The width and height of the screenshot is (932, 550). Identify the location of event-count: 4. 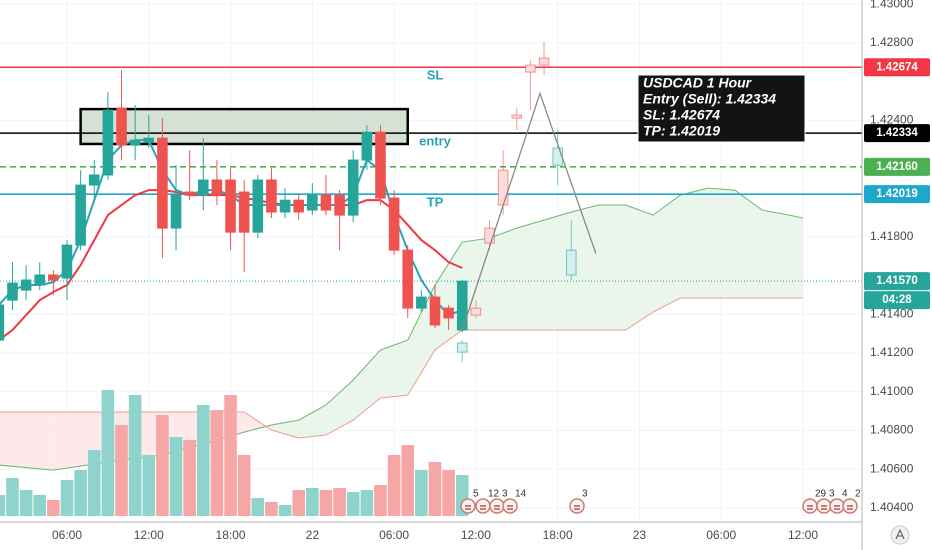
(845, 494).